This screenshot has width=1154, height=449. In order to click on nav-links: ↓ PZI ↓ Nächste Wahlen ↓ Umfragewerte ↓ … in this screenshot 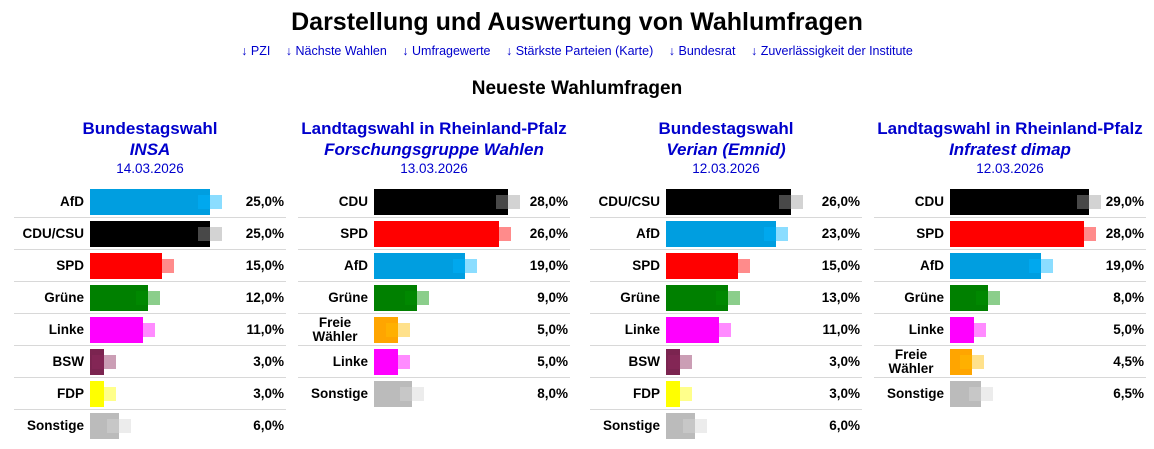, I will do `click(577, 51)`.